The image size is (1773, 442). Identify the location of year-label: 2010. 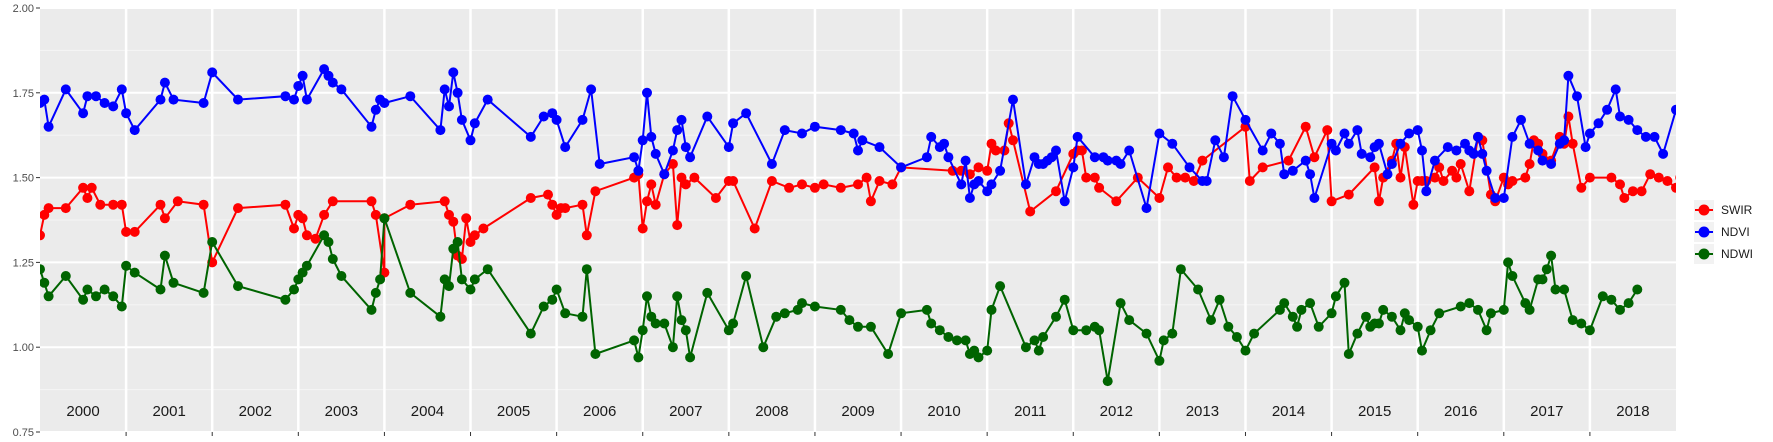
(943, 411).